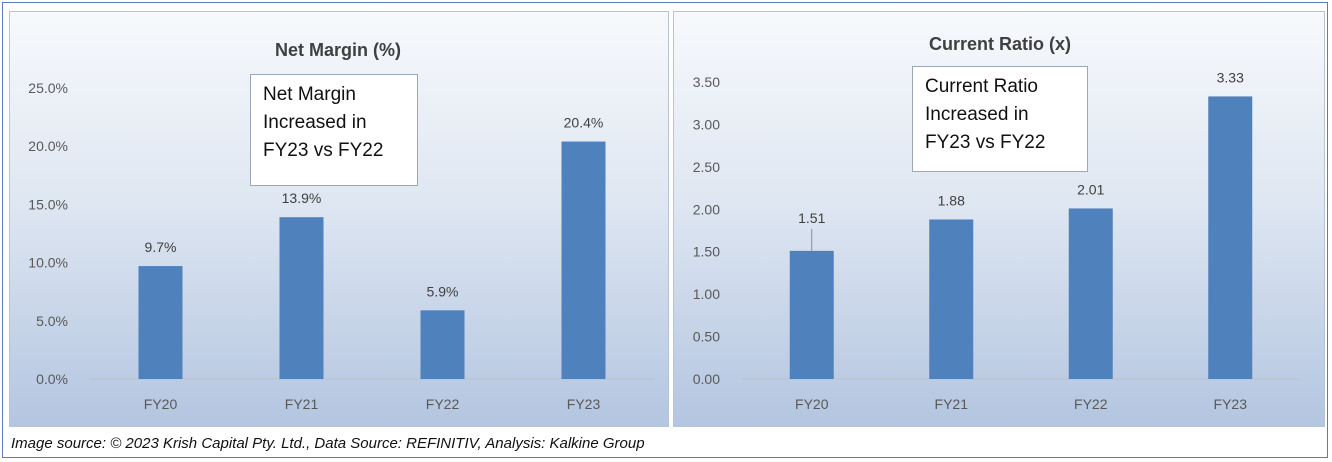 The height and width of the screenshot is (462, 1332). Describe the element at coordinates (161, 404) in the screenshot. I see `net-margin-category-label: FY20` at that location.